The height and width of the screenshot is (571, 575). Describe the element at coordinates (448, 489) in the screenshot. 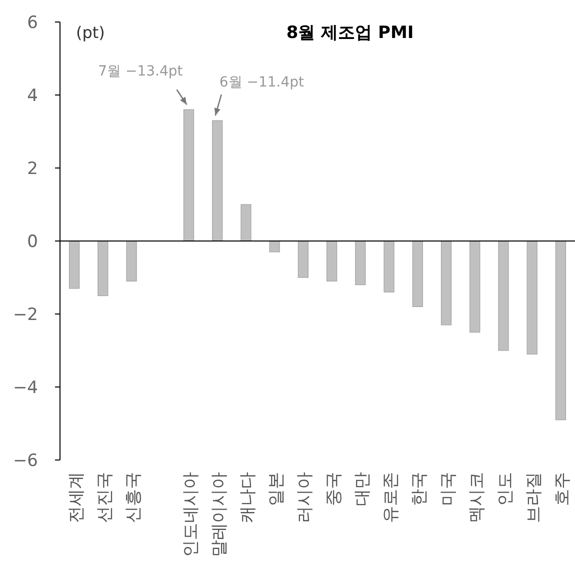

I see `x-tick-label: 미국` at that location.